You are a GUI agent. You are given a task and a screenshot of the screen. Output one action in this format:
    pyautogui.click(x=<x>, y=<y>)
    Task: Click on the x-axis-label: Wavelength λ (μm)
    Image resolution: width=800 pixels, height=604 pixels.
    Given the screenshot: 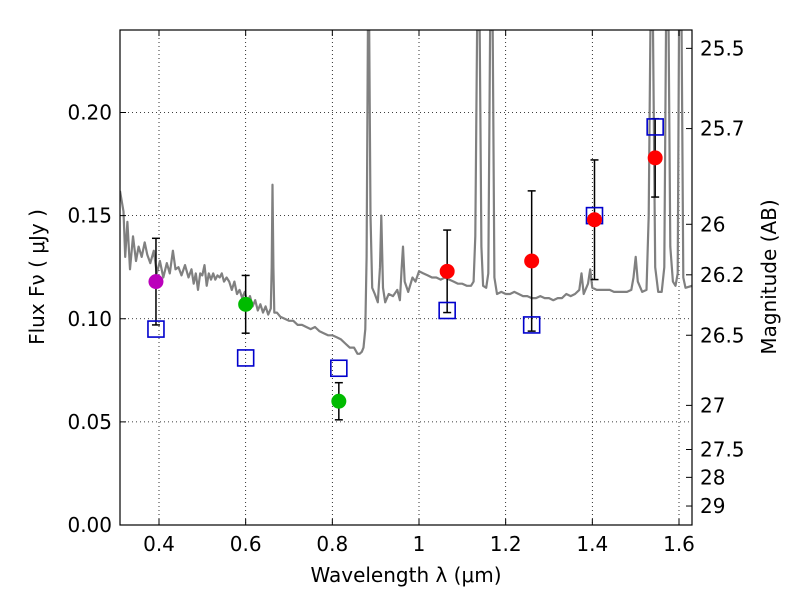 What is the action you would take?
    pyautogui.click(x=405, y=575)
    